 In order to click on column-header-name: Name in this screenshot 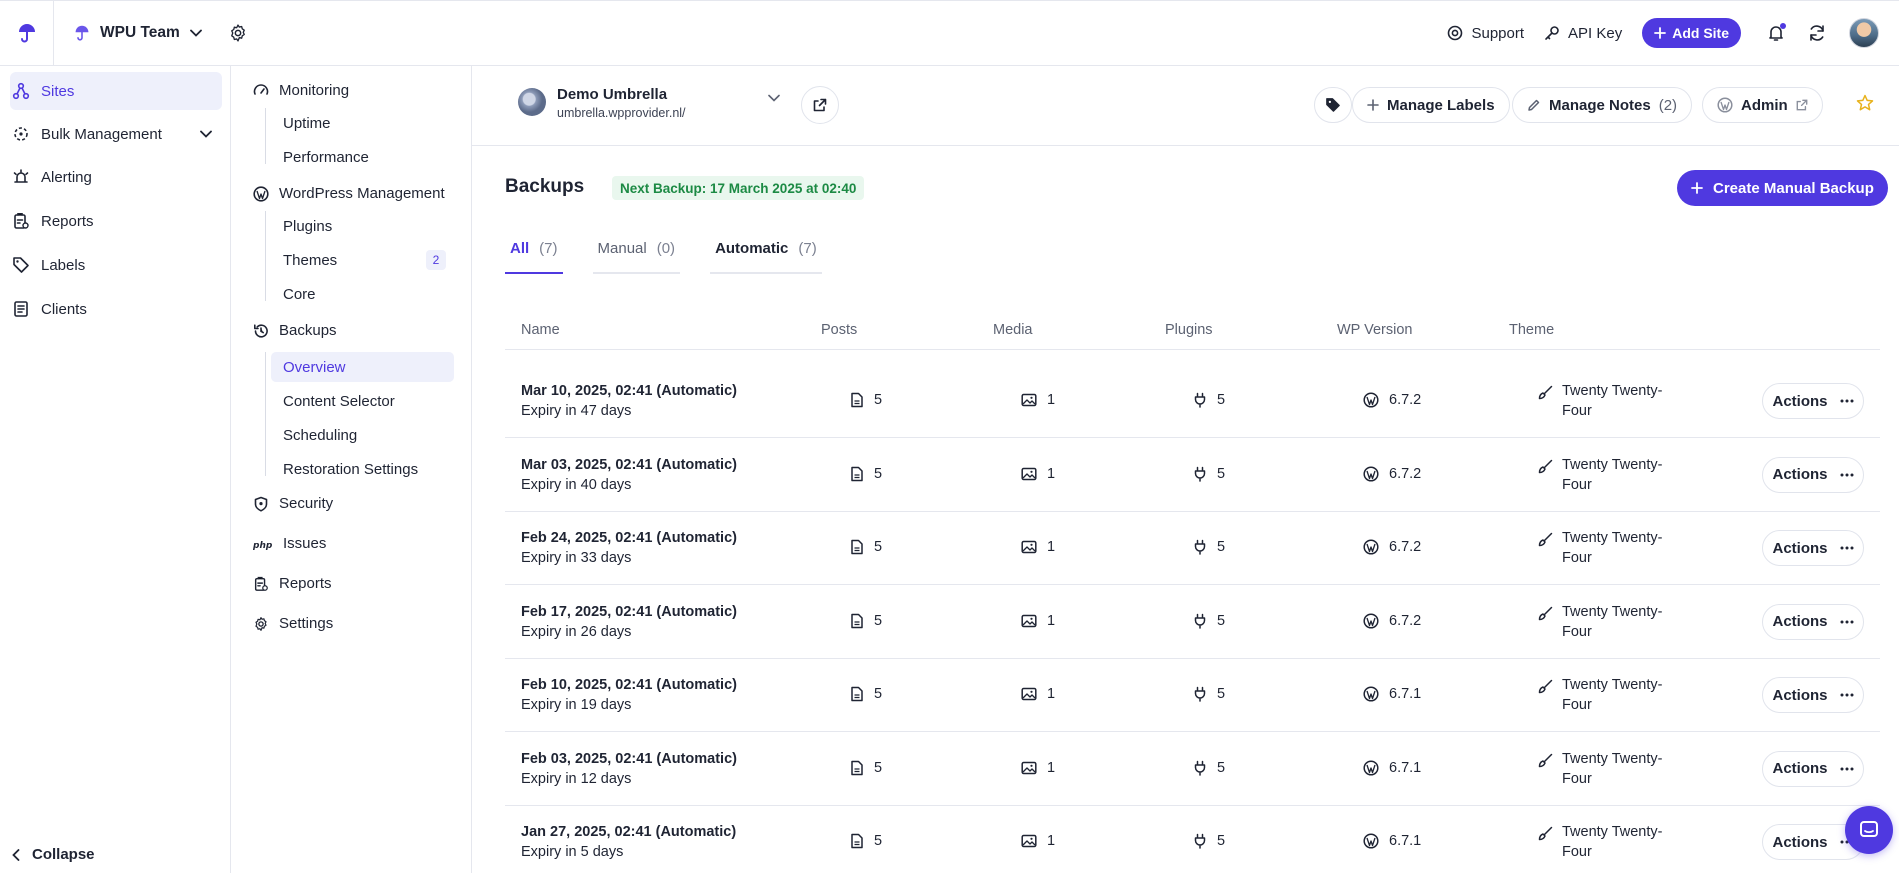, I will do `click(540, 330)`.